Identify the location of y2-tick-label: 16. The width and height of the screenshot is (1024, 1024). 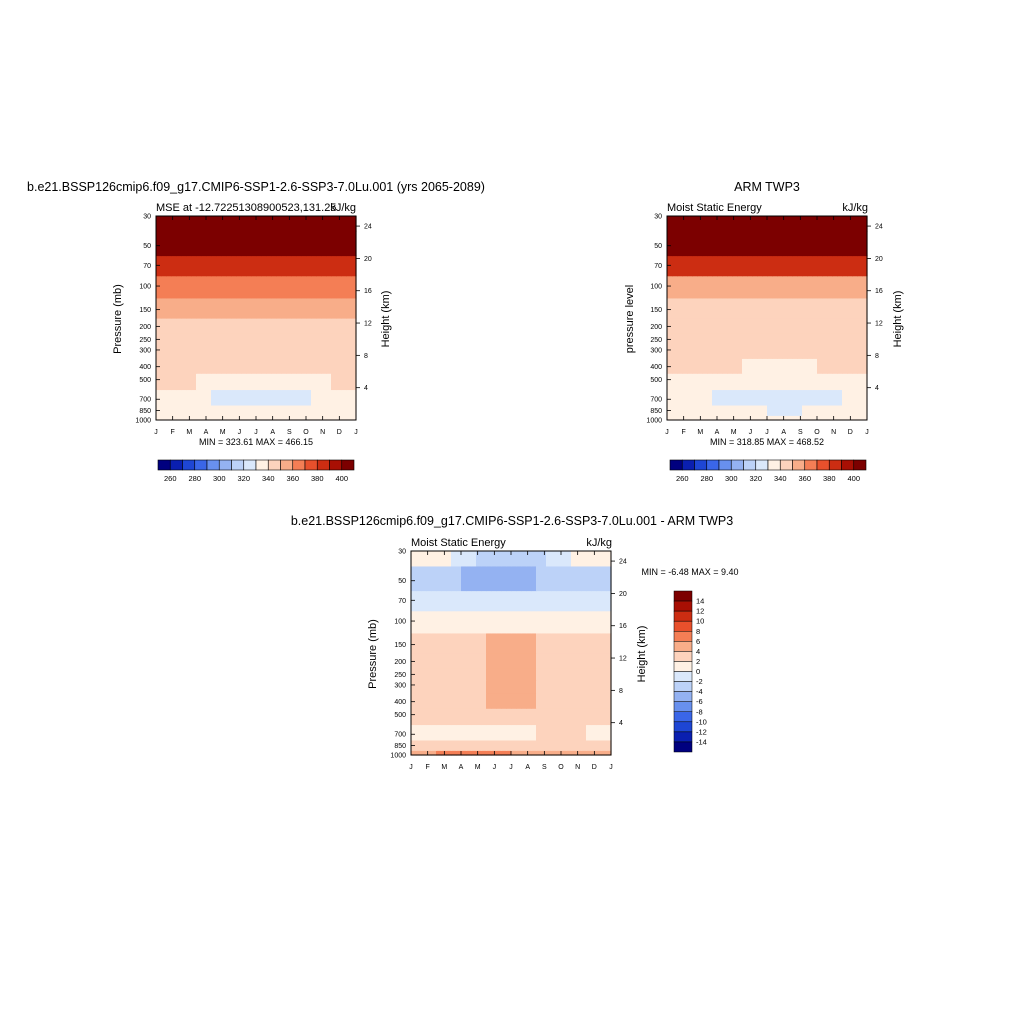
(879, 291).